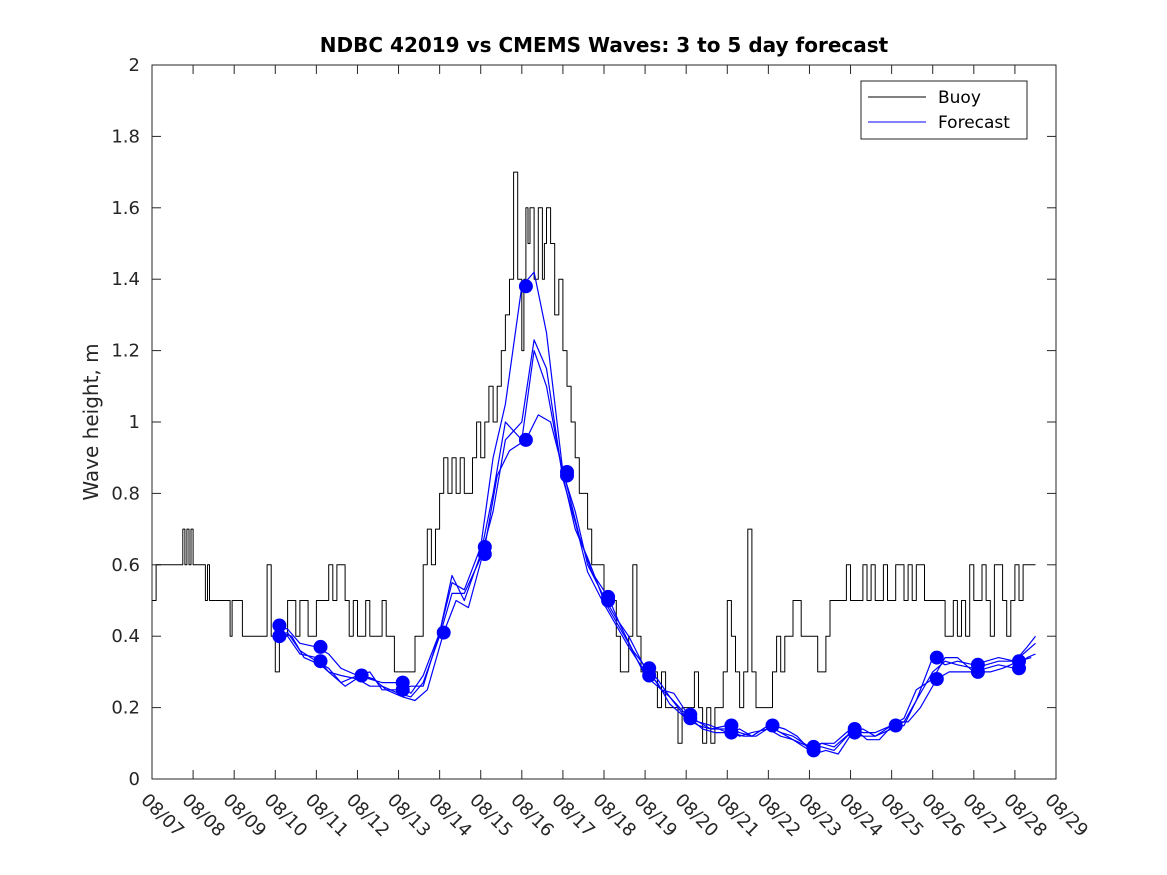  I want to click on y-tick-label: 1.4, so click(125, 279).